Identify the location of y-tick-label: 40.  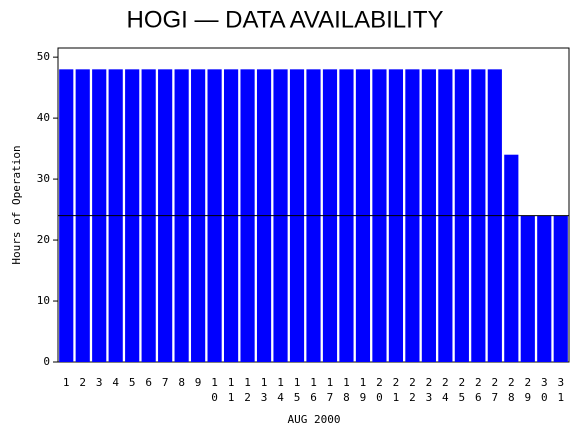
(43, 117).